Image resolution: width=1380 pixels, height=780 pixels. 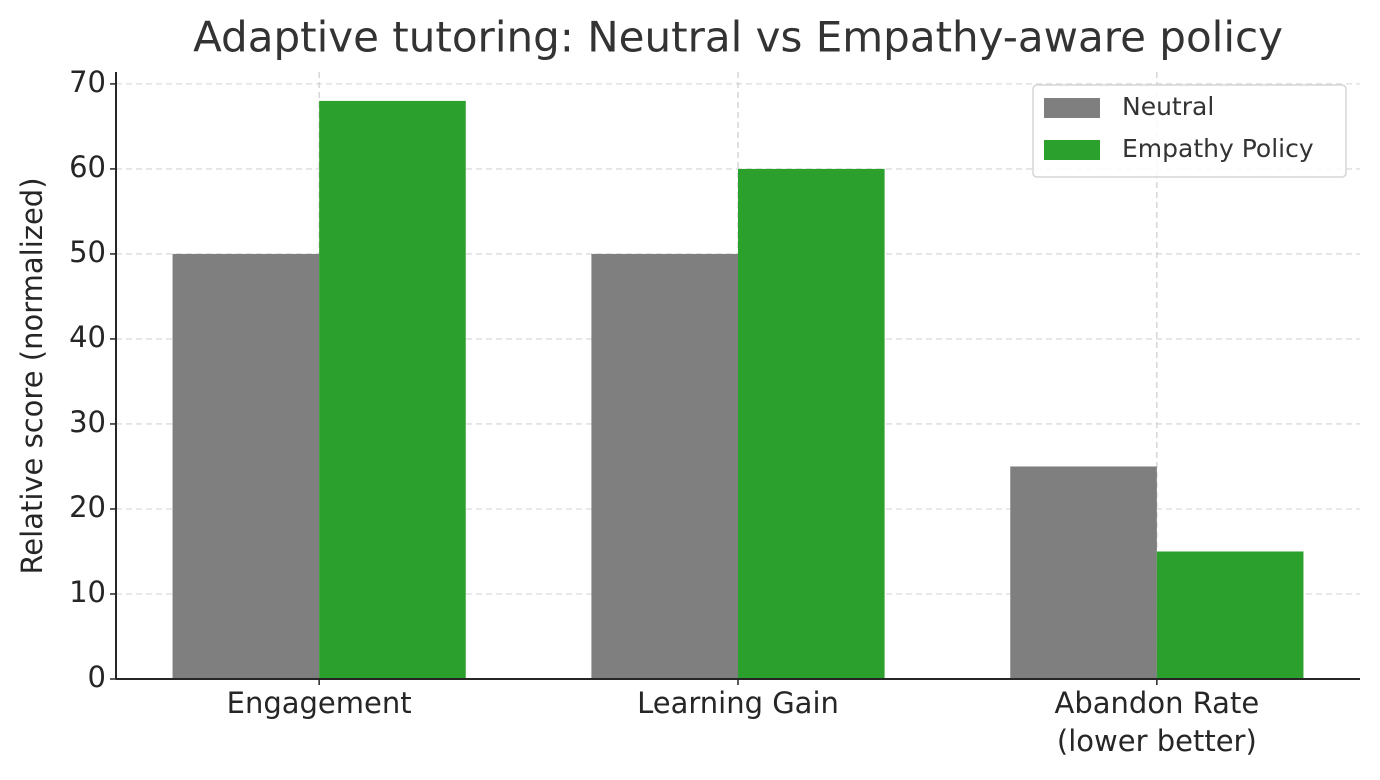 I want to click on y-tick-label: 0, so click(x=97, y=677).